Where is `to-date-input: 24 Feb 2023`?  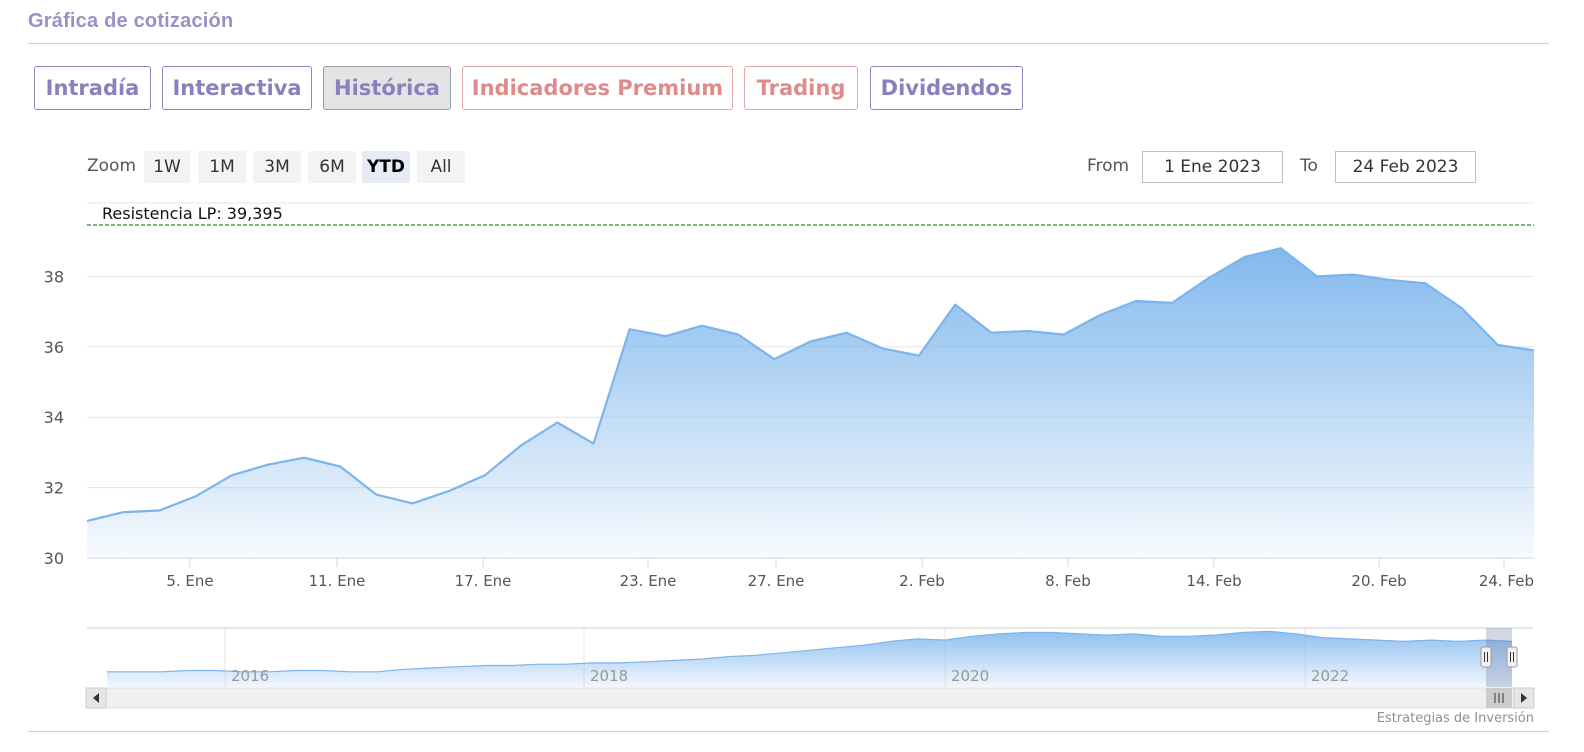 to-date-input: 24 Feb 2023 is located at coordinates (1405, 167).